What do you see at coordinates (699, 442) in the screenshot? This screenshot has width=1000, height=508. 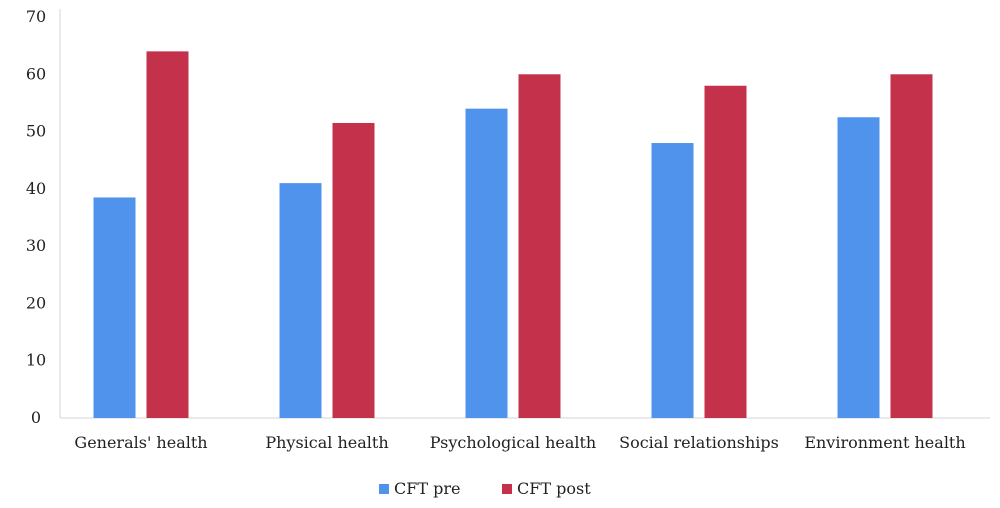 I see `x-category-label-3: Social relationships` at bounding box center [699, 442].